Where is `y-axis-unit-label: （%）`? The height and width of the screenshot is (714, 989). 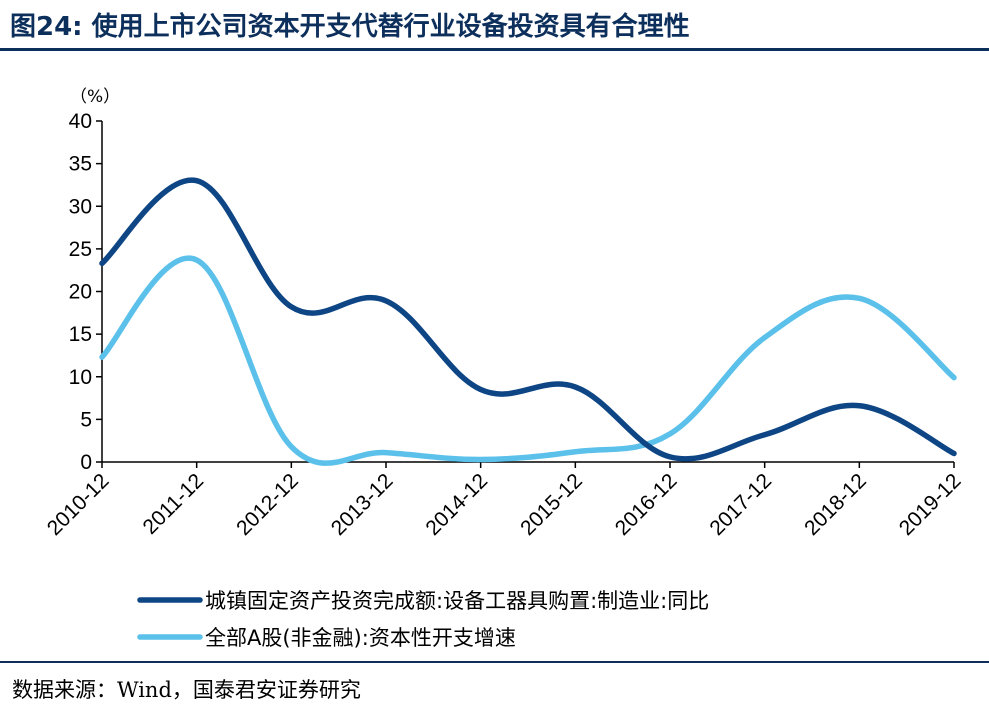
y-axis-unit-label: （%） is located at coordinates (95, 97).